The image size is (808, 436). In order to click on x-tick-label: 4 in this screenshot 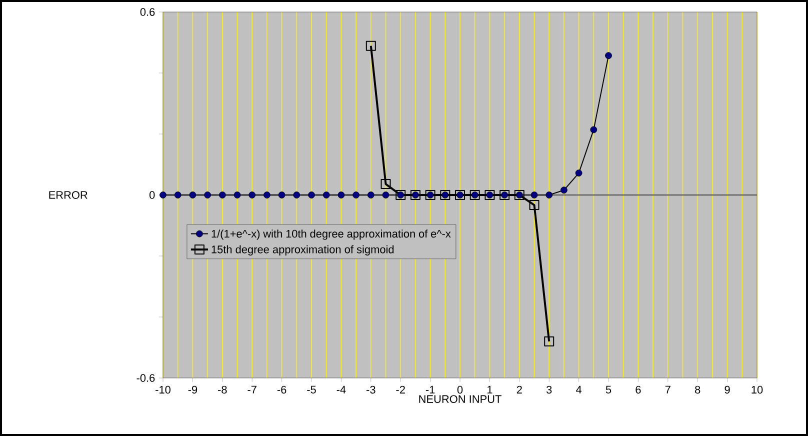, I will do `click(579, 390)`.